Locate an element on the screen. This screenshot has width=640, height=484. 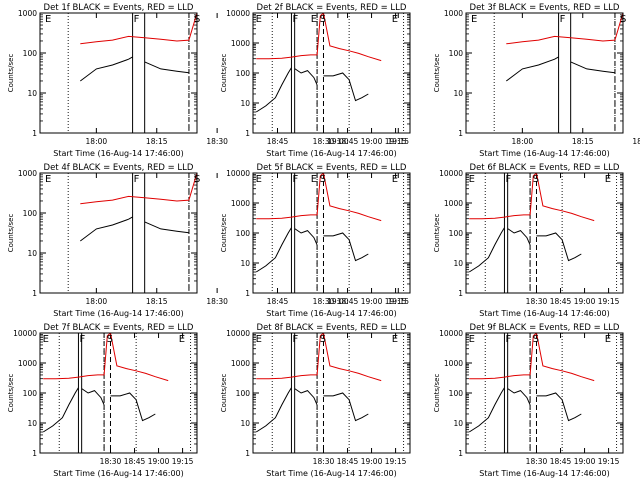
panel-title: Det 3f BLACK = Events, RED = LLD is located at coordinates (545, 8).